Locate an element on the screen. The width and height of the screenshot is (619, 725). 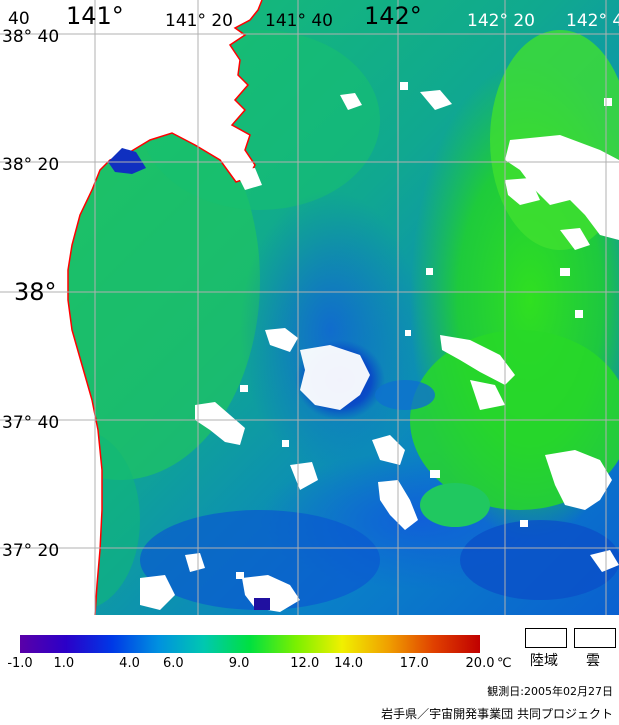
corner-label: 40 is located at coordinates (19, 19).